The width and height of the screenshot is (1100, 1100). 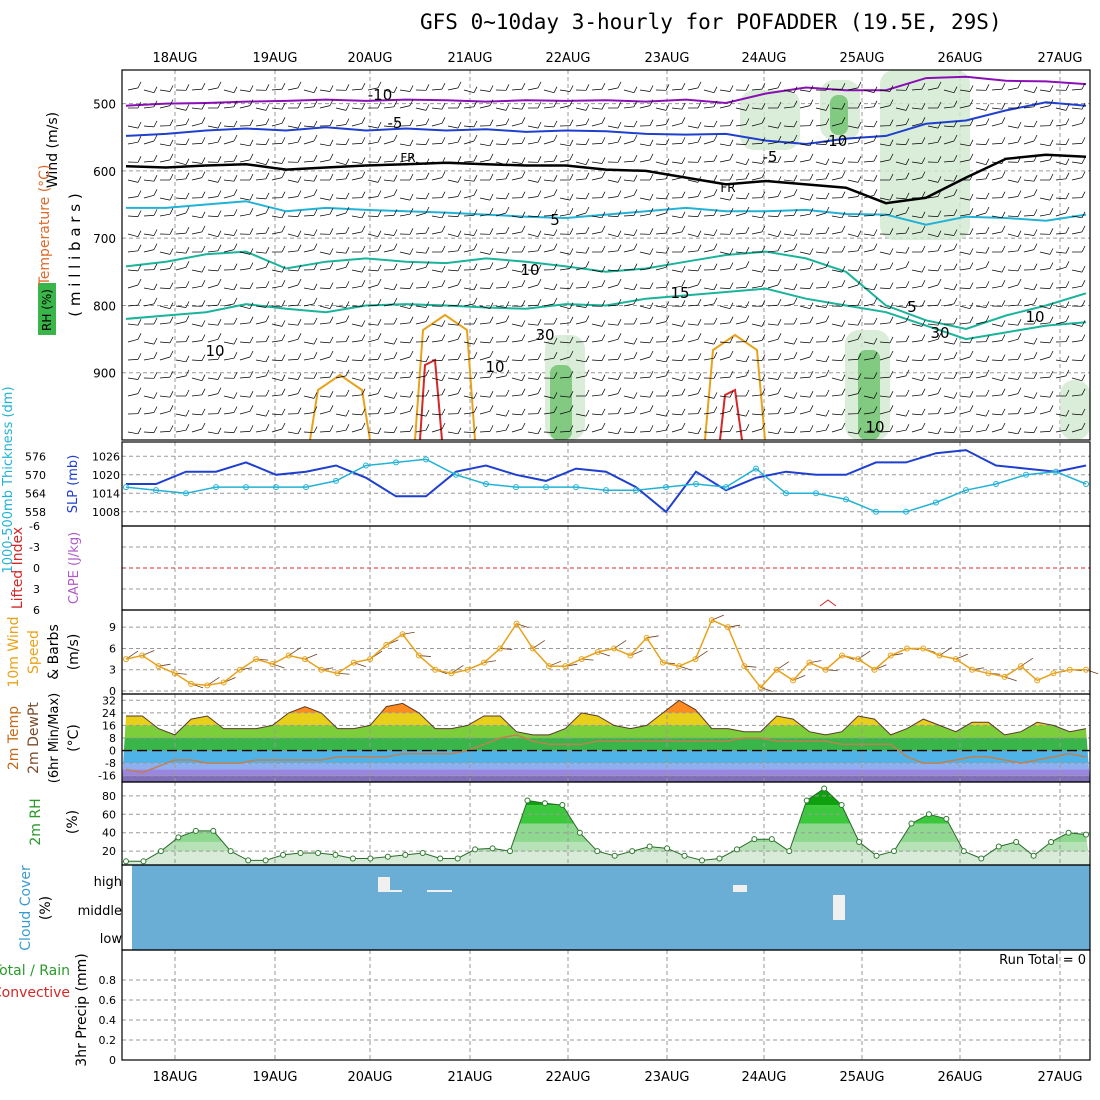 I want to click on temp-axis-label: 2m DewPt, so click(x=34, y=738).